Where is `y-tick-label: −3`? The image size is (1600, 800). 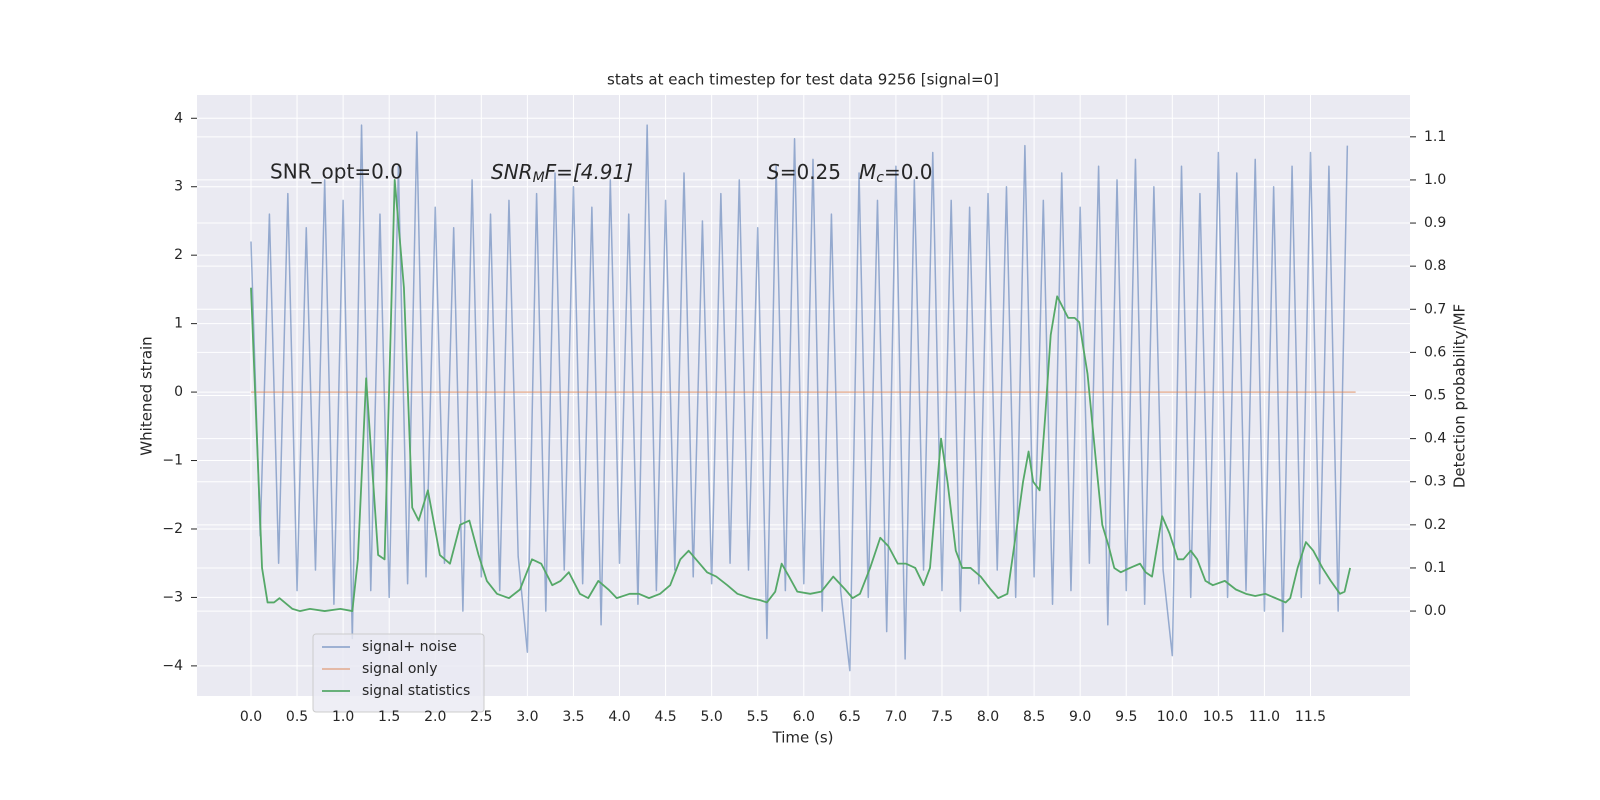
y-tick-label: −3 is located at coordinates (172, 597).